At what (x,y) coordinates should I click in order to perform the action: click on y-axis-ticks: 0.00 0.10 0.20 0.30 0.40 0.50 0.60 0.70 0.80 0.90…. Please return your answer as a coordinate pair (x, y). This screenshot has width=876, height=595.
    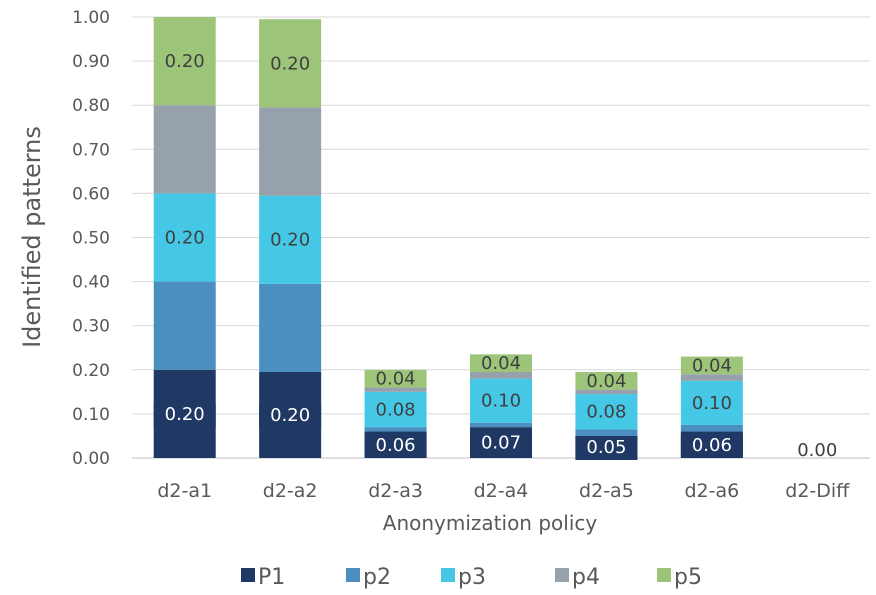
    Looking at the image, I should click on (91, 238).